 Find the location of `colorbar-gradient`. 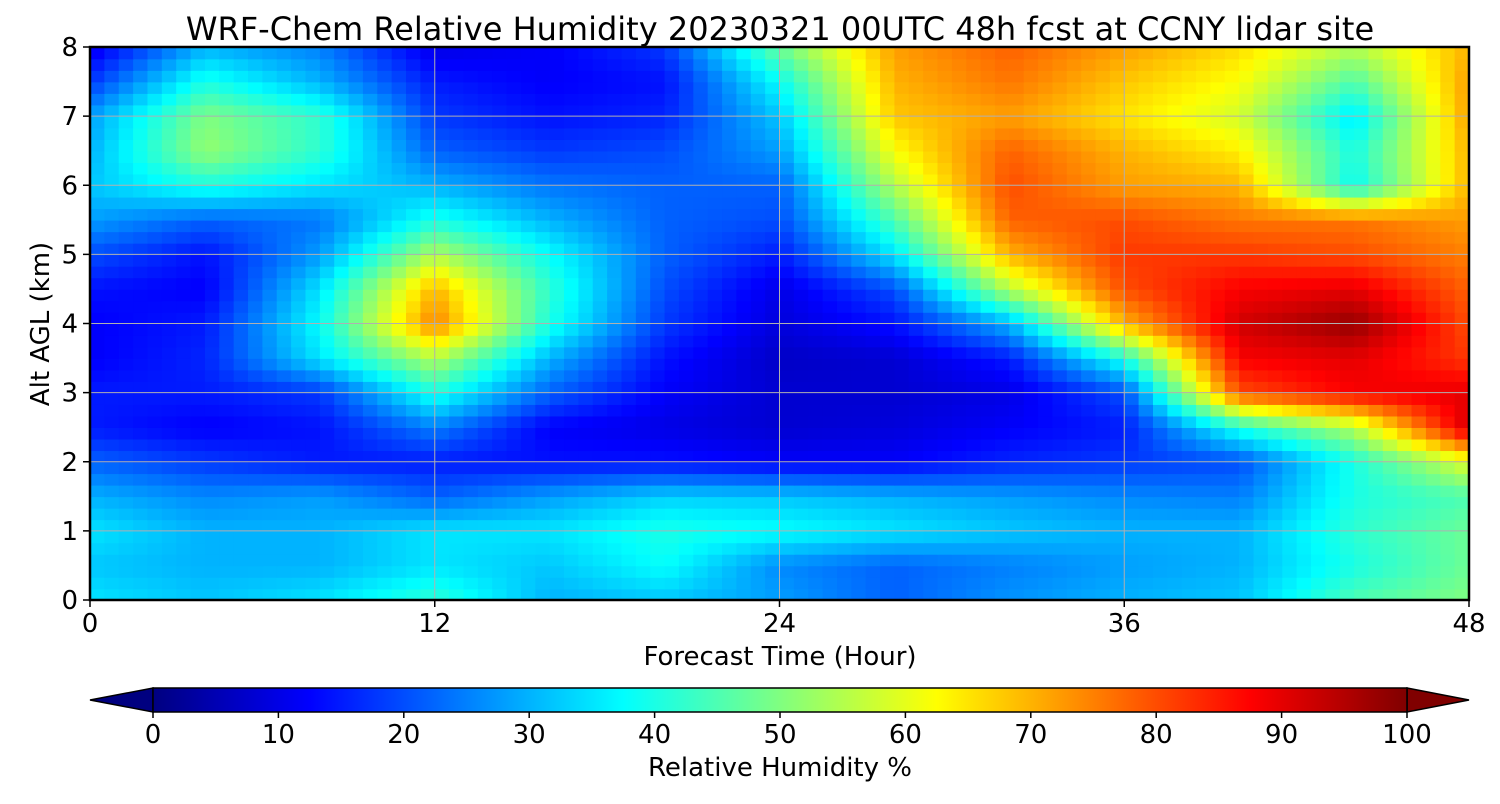

colorbar-gradient is located at coordinates (780, 700).